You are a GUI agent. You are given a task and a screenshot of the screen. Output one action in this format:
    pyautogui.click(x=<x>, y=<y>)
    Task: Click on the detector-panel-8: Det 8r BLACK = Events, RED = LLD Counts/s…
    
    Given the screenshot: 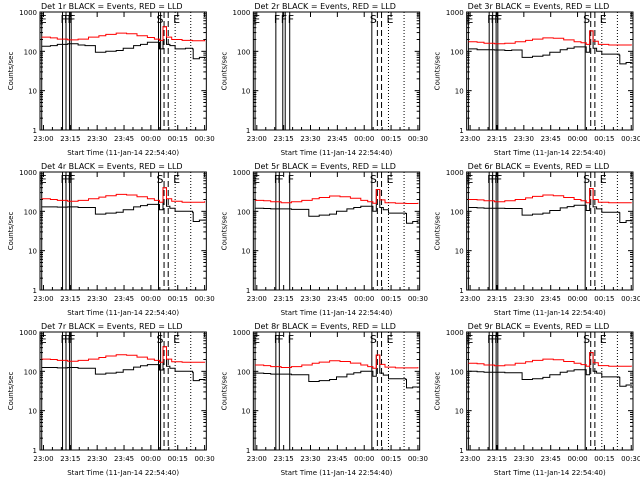 What is the action you would take?
    pyautogui.click(x=324, y=399)
    